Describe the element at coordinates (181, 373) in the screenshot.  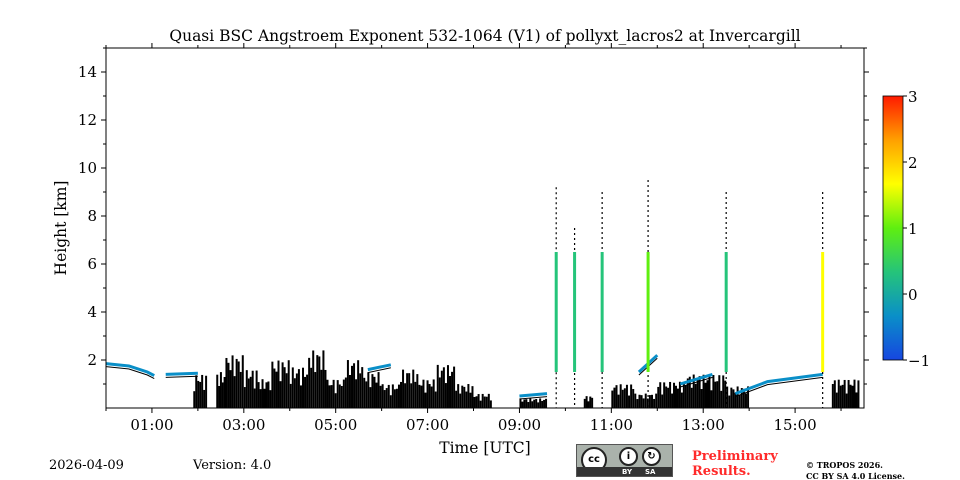
I see `aerosol-layer` at that location.